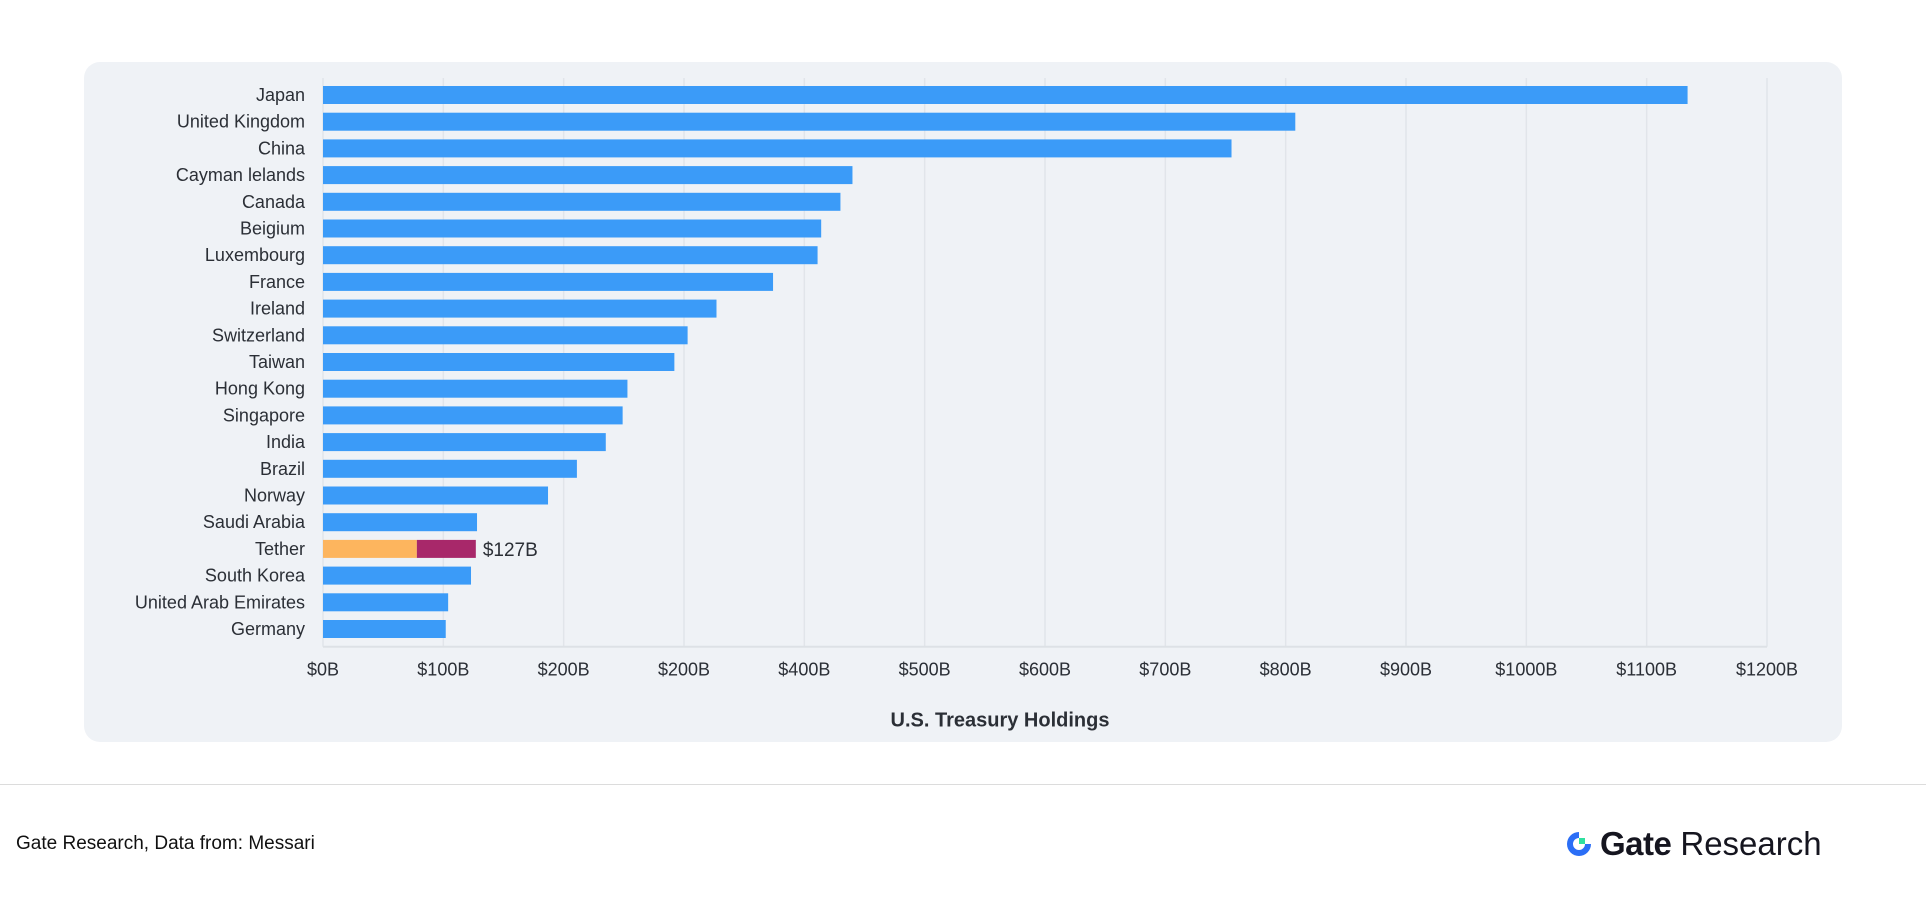 The height and width of the screenshot is (902, 1926). I want to click on category-label: Cayman lelands, so click(240, 175).